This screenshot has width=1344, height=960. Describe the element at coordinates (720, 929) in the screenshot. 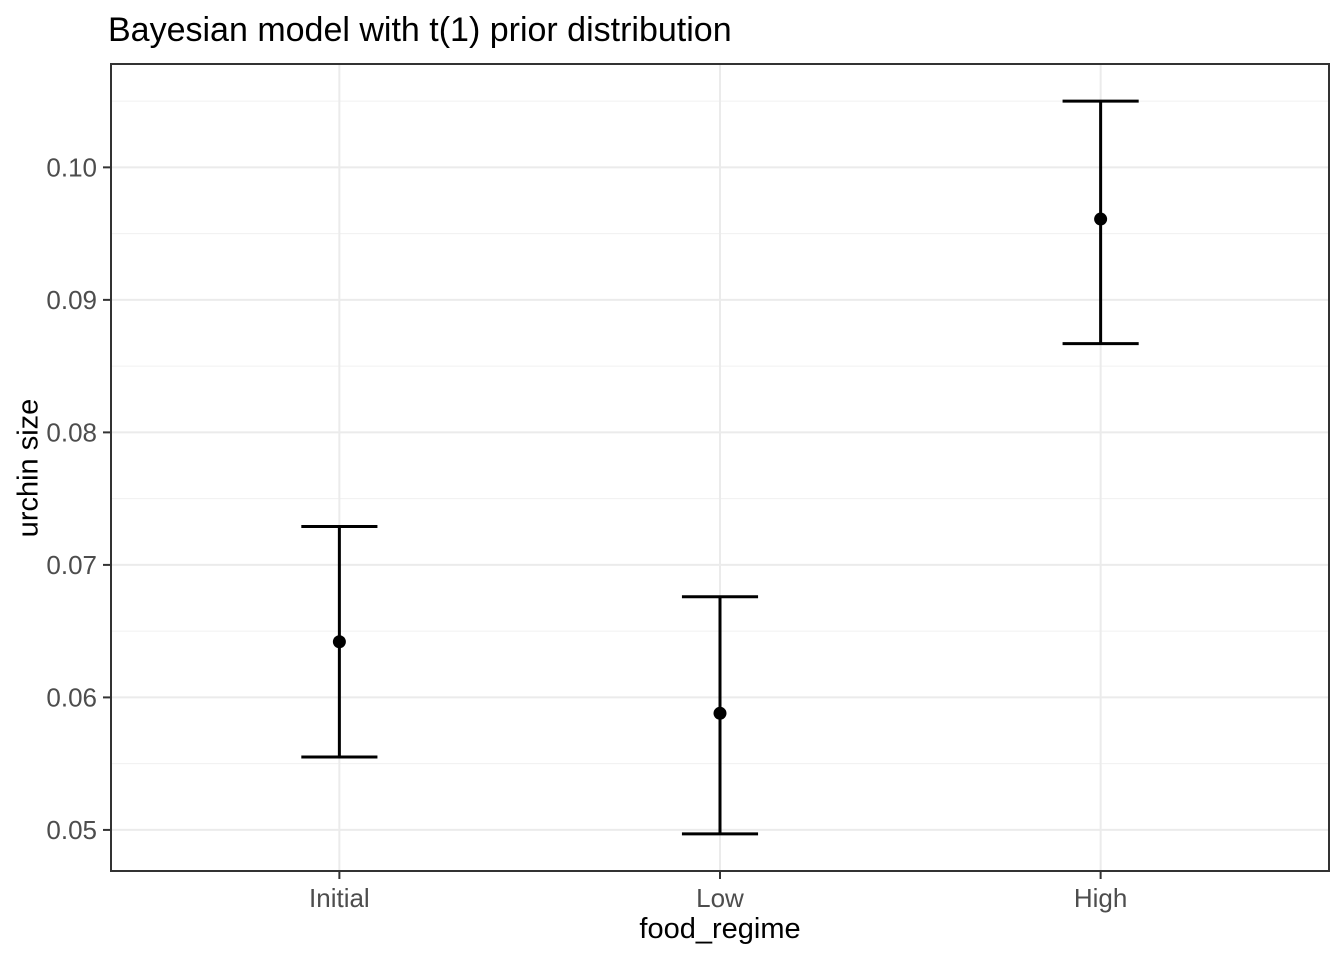

I see `x-axis-title: food_regime` at that location.